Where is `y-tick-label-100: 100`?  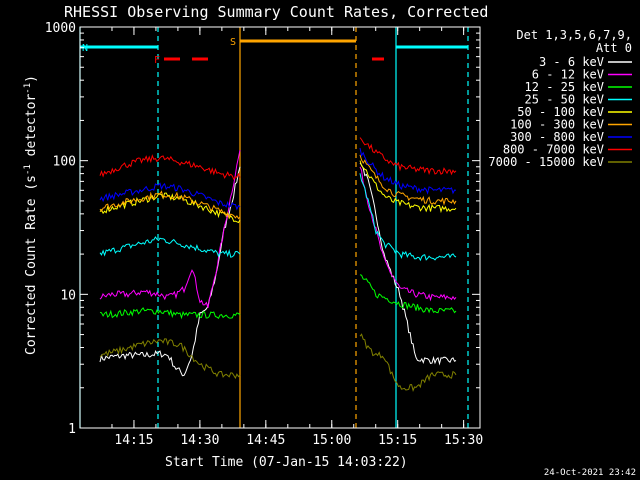 y-tick-label-100: 100 is located at coordinates (64, 162).